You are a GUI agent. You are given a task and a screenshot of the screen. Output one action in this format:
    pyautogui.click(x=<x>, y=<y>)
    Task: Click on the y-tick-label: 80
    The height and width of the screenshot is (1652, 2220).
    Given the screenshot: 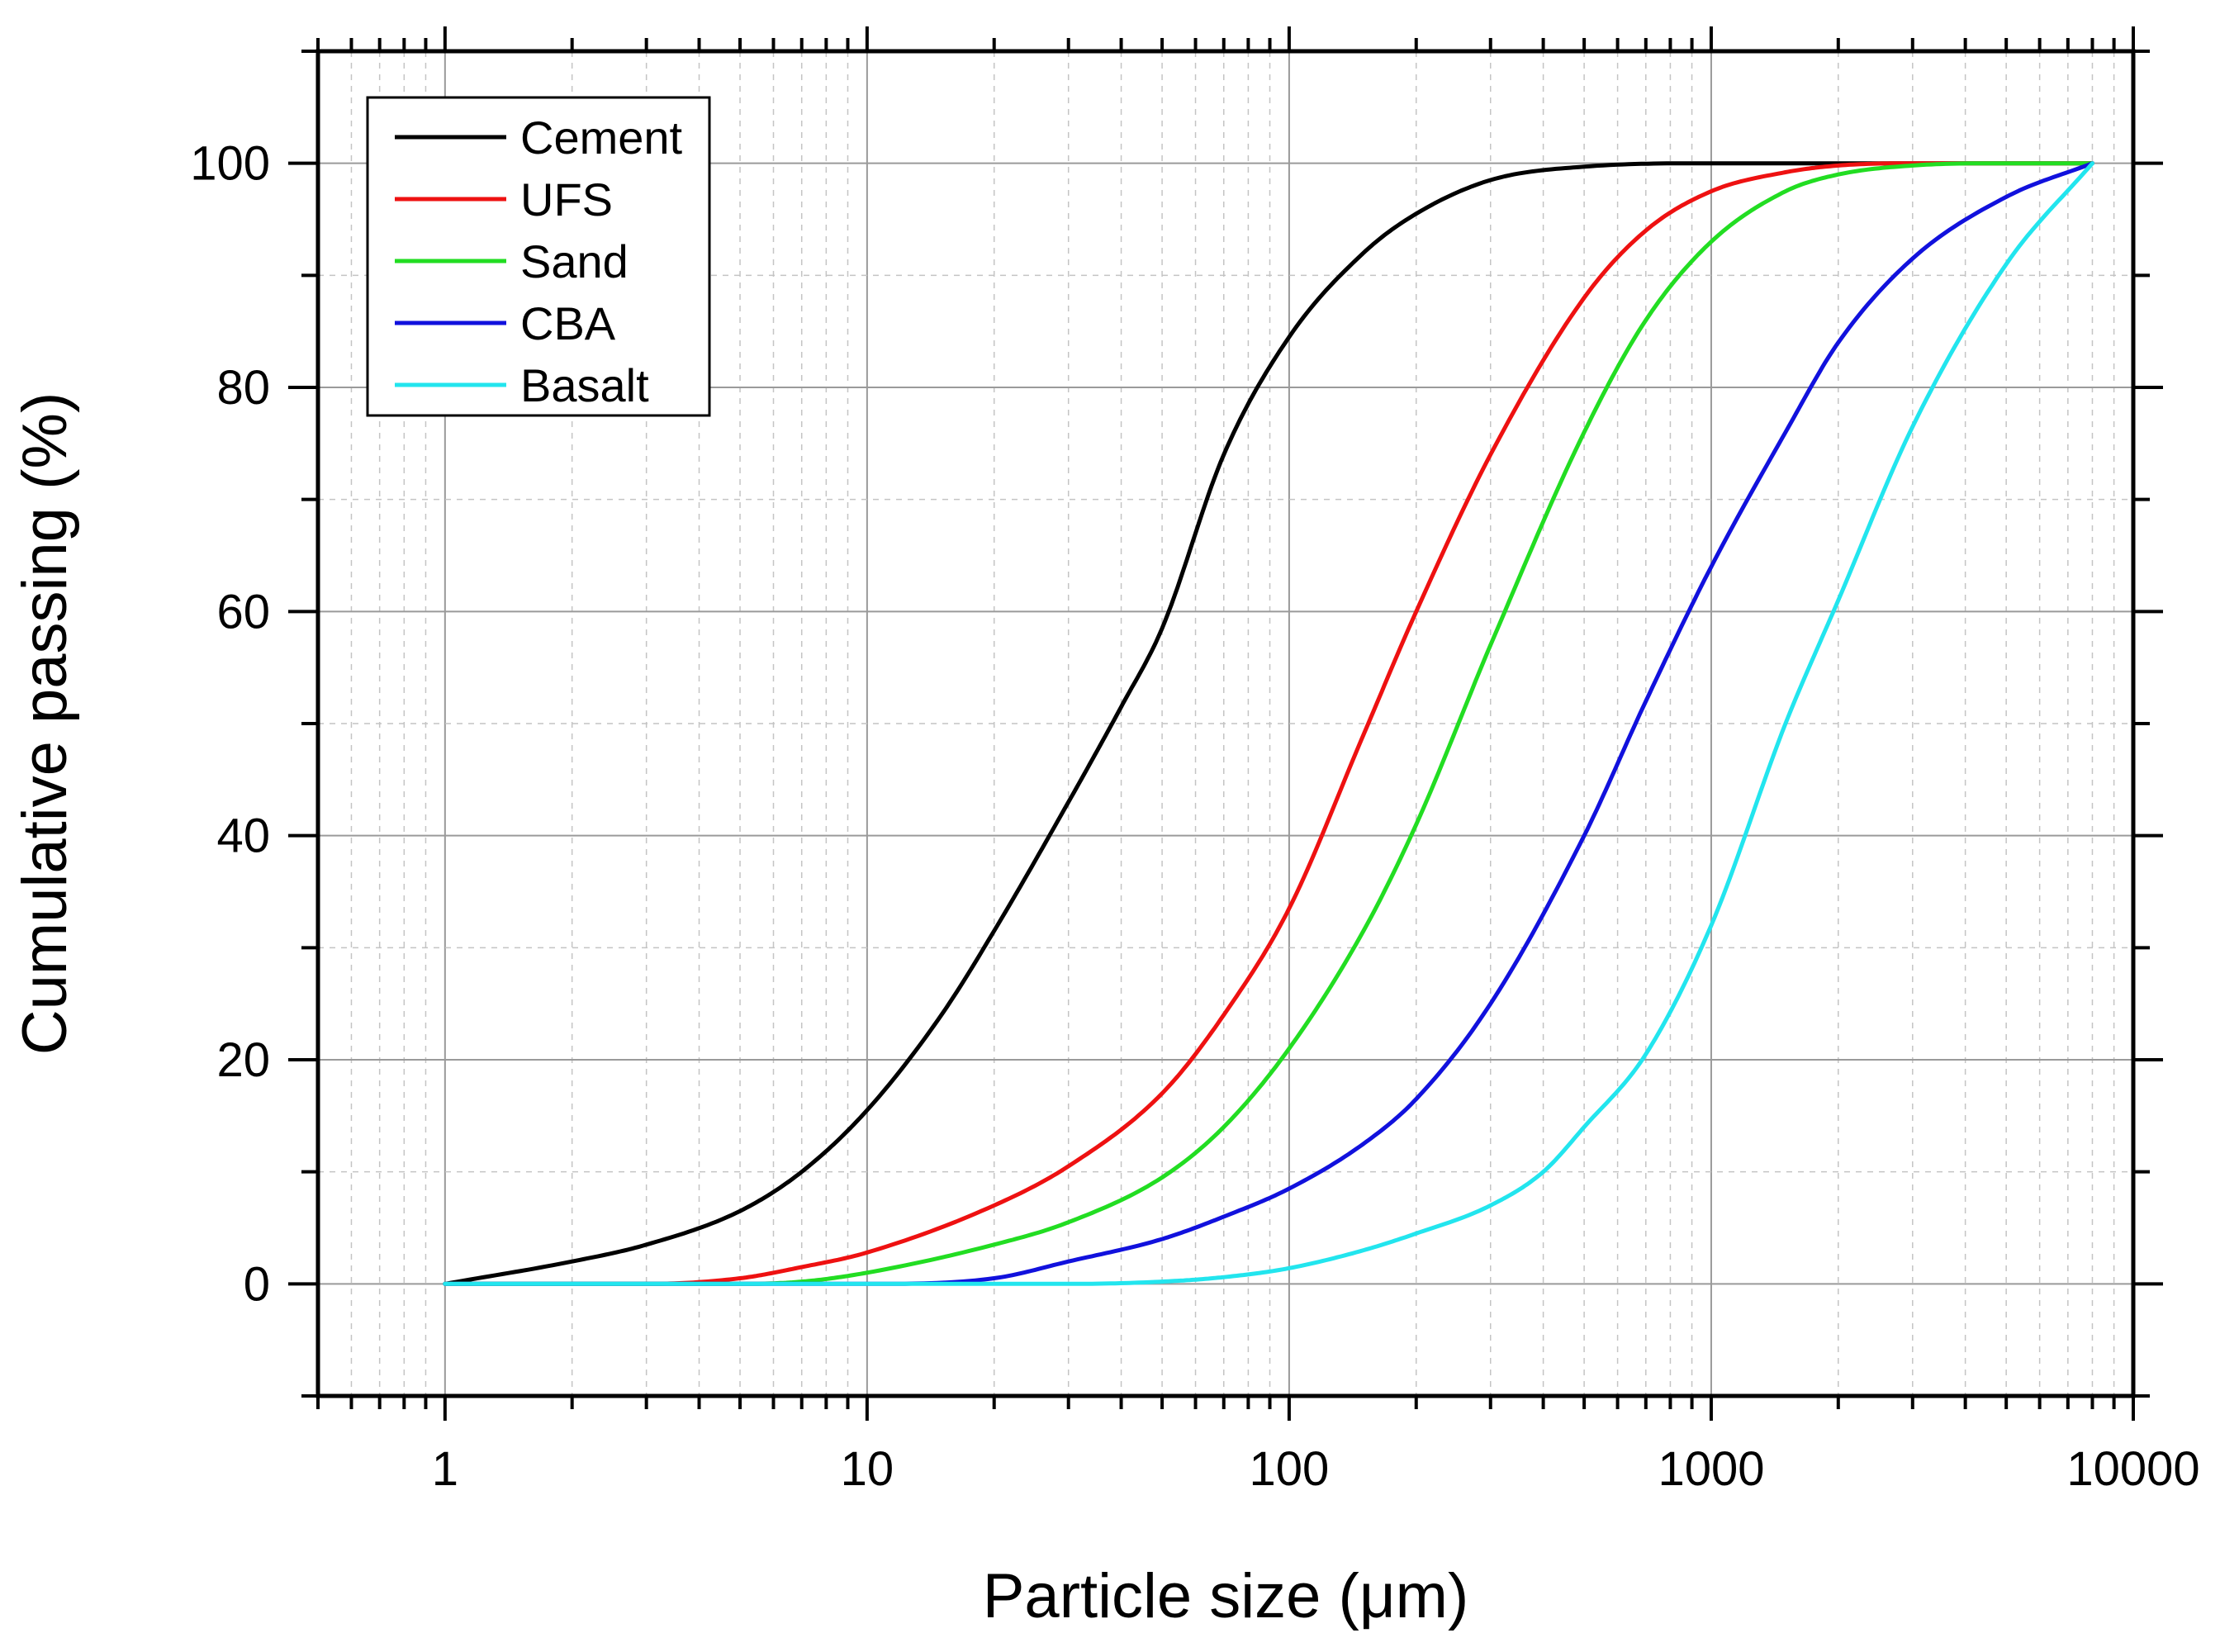 What is the action you would take?
    pyautogui.click(x=243, y=388)
    